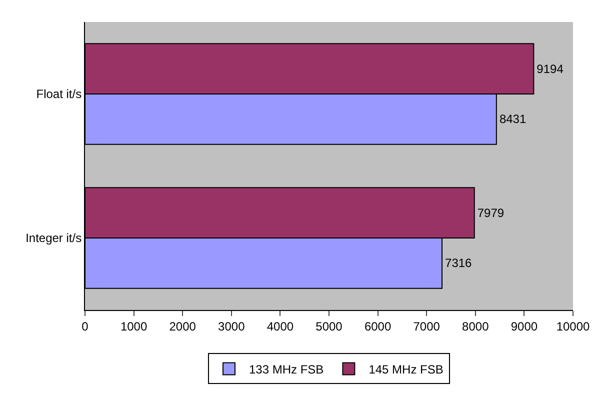  Describe the element at coordinates (426, 326) in the screenshot. I see `x-tick-label: 7000` at that location.